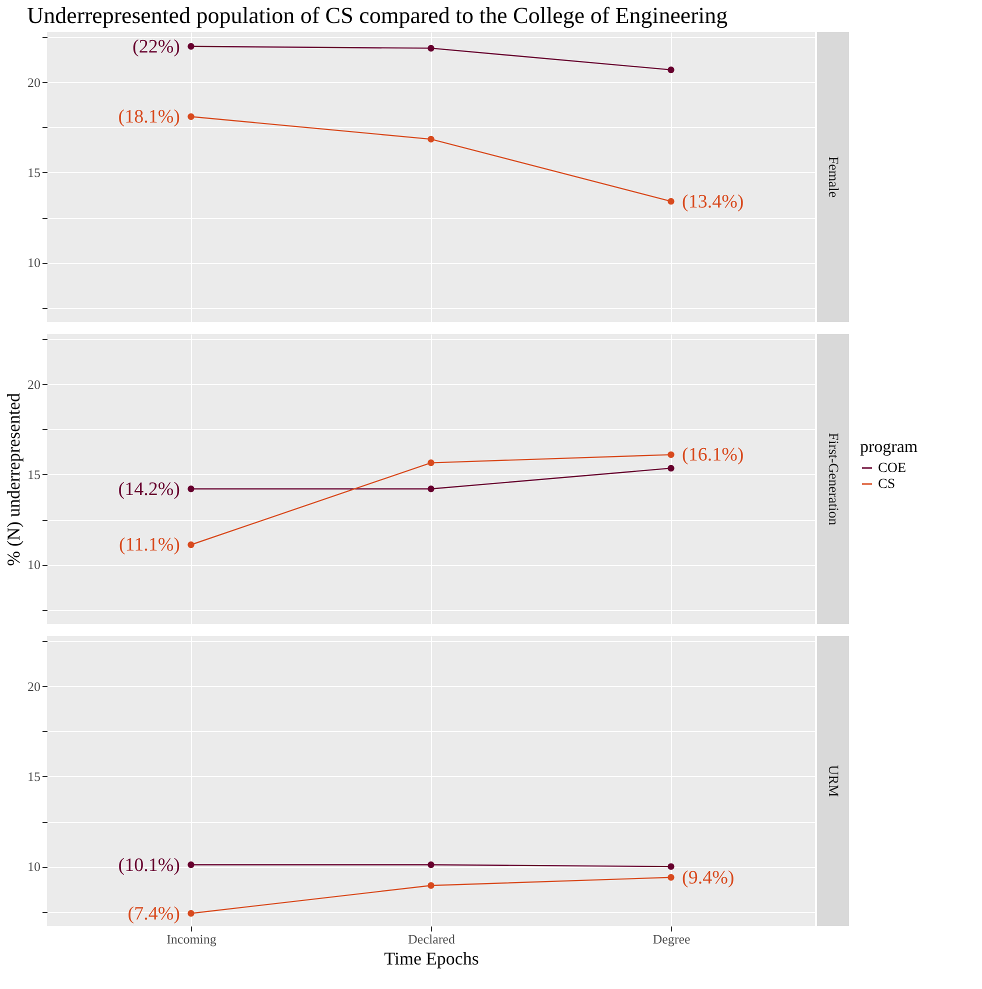 This screenshot has width=982, height=989. Describe the element at coordinates (887, 484) in the screenshot. I see `legend-label: CS` at that location.